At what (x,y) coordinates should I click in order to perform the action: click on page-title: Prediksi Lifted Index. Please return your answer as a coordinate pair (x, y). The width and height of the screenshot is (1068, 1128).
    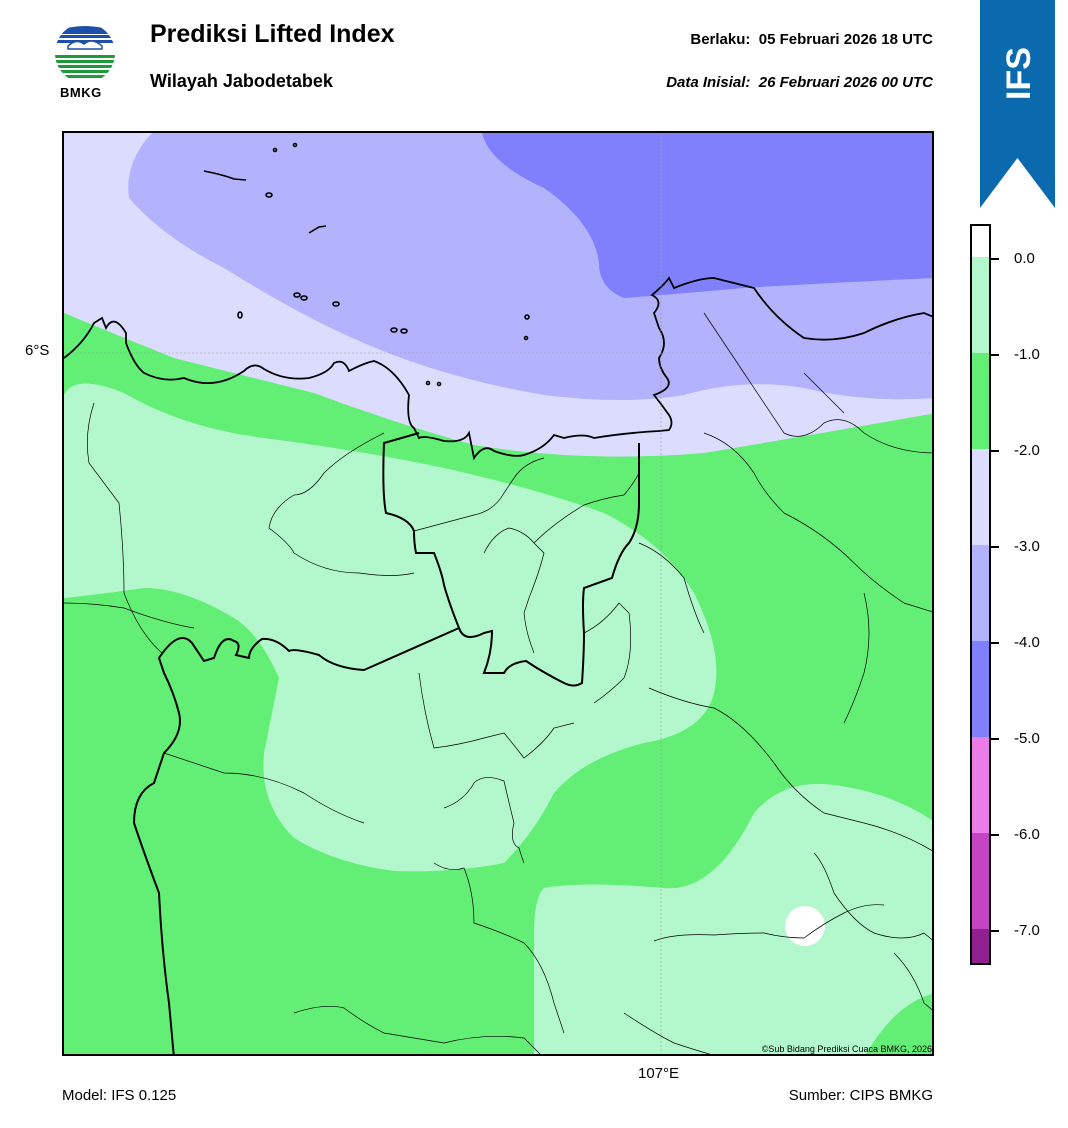
    Looking at the image, I should click on (272, 34).